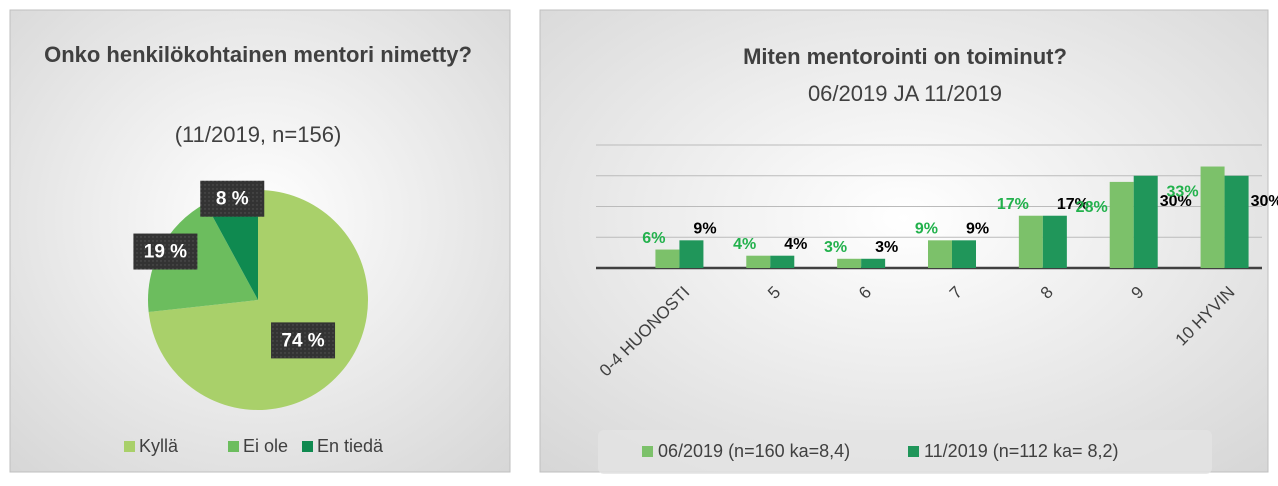 This screenshot has width=1278, height=486. Describe the element at coordinates (1183, 192) in the screenshot. I see `data-label: 33%` at that location.